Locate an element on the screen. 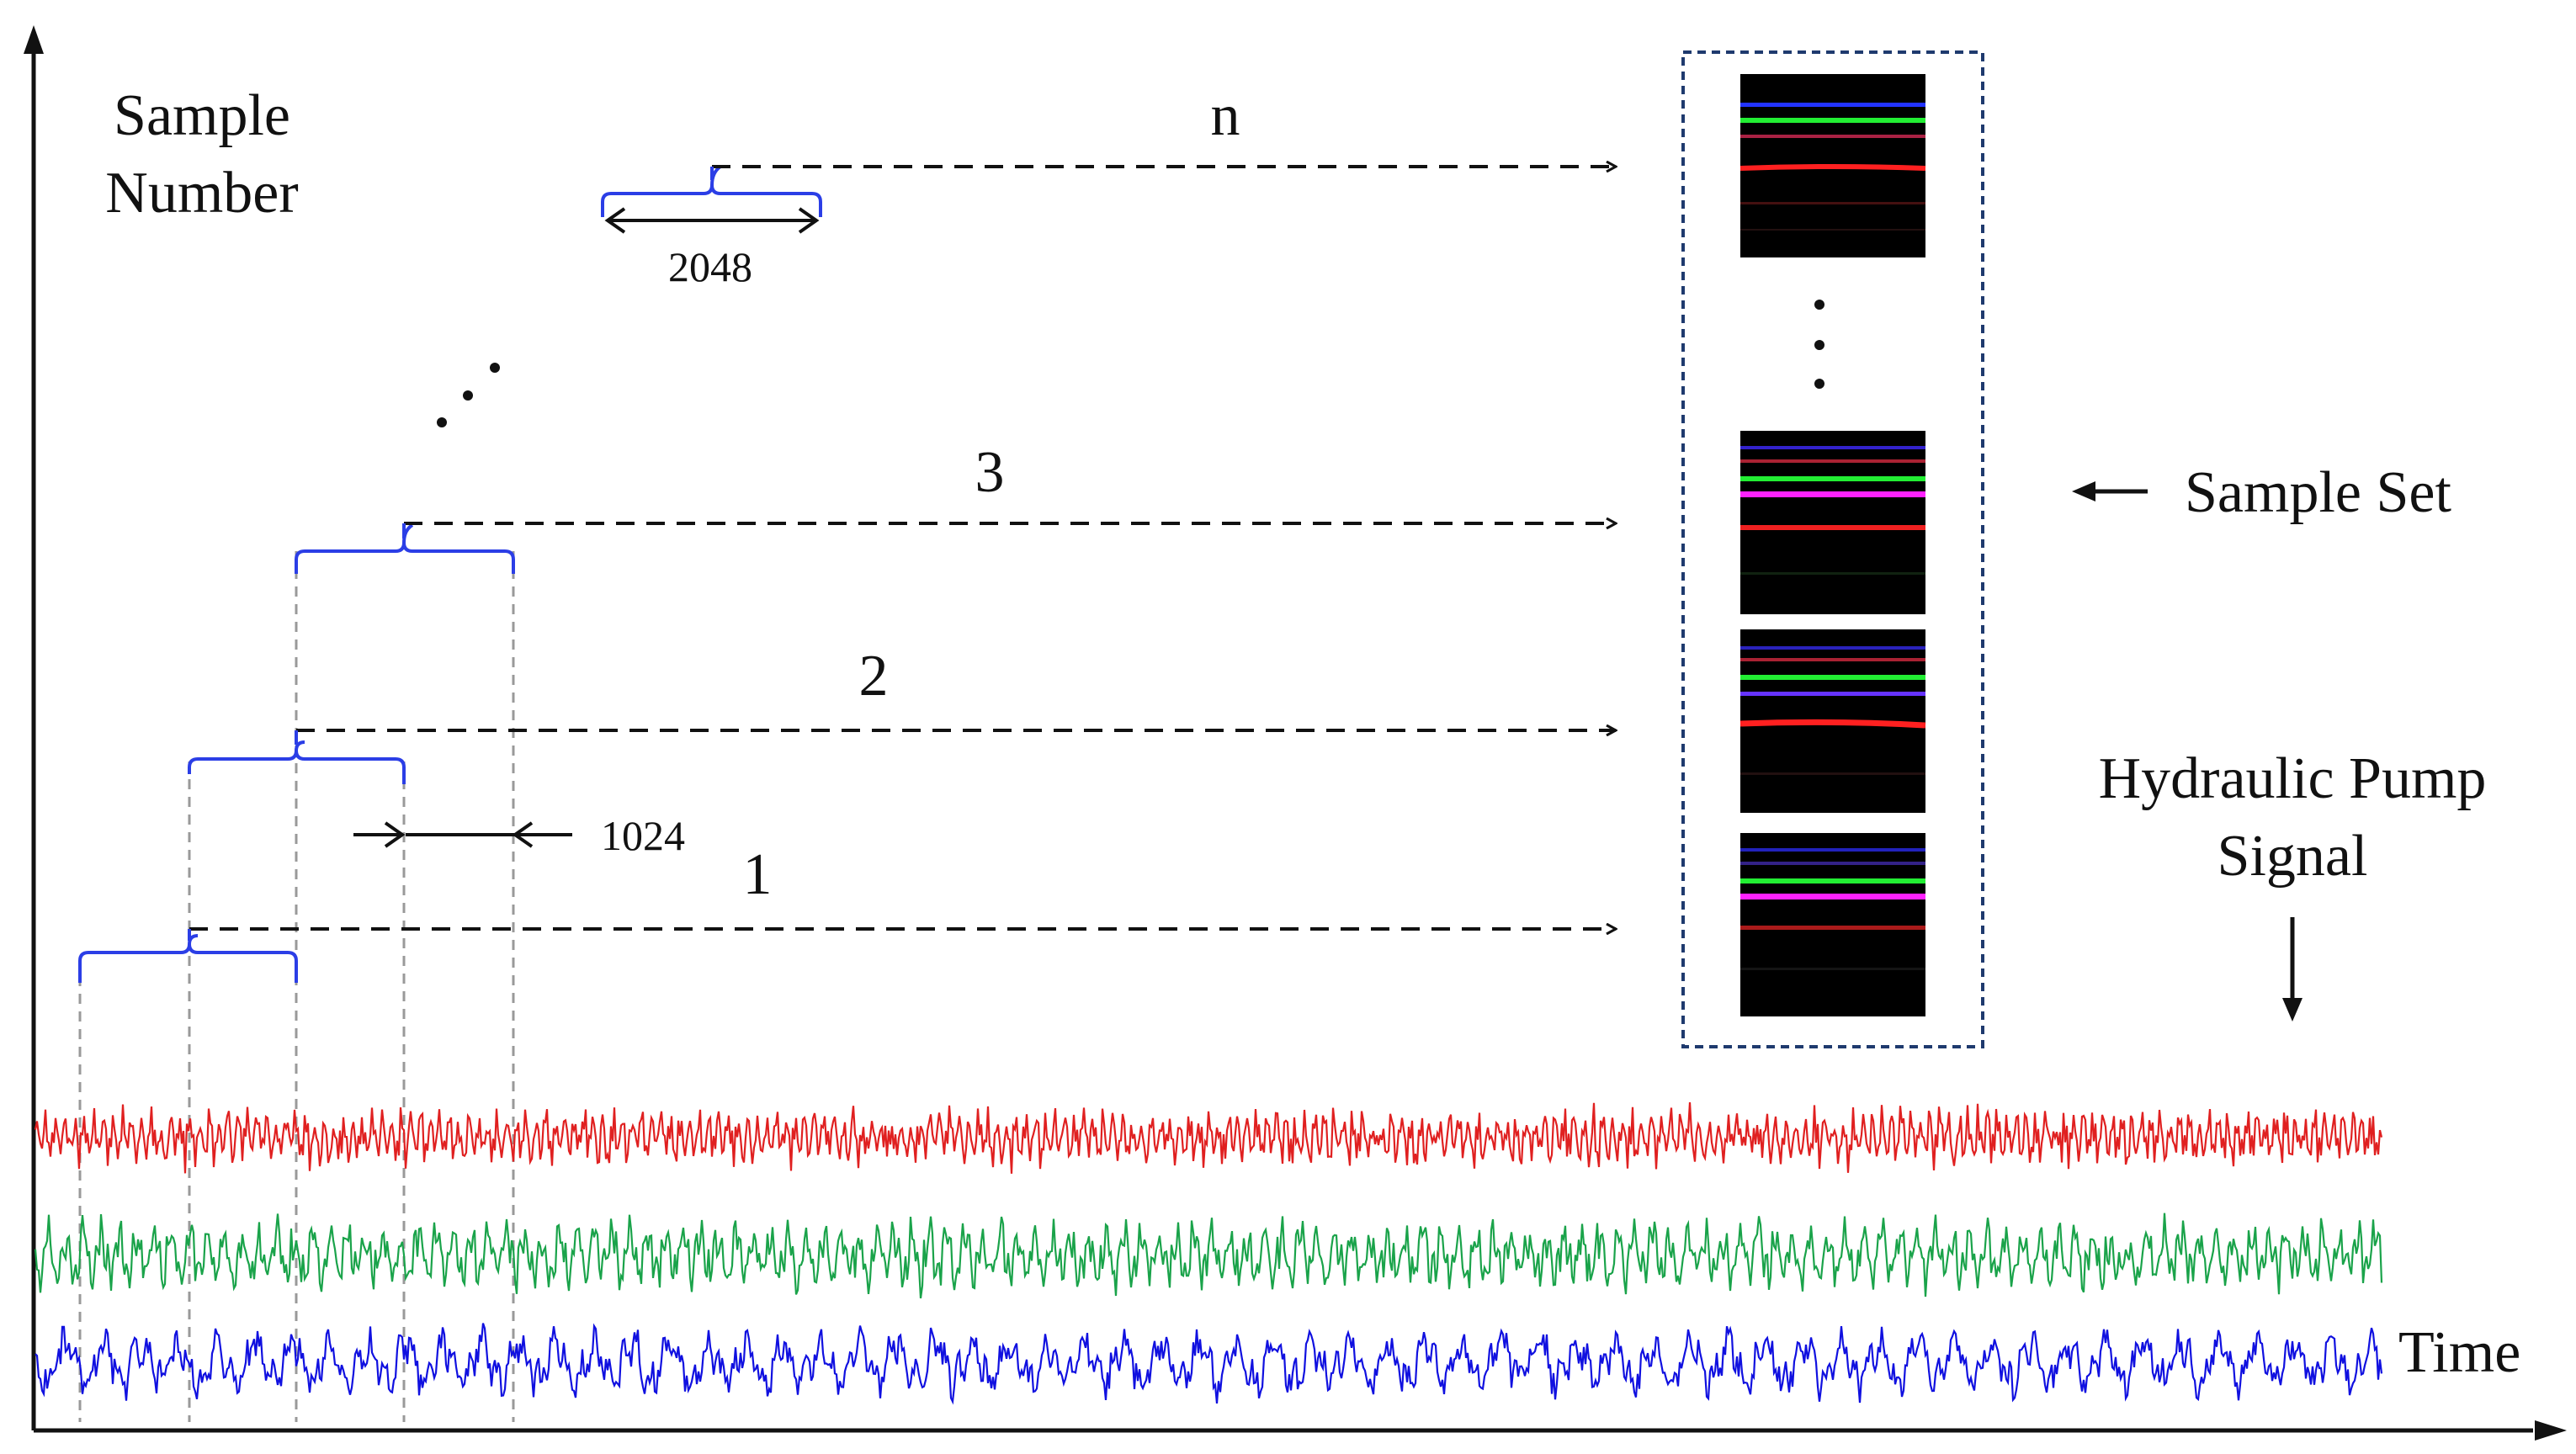  sample-label-1: 1 is located at coordinates (758, 875).